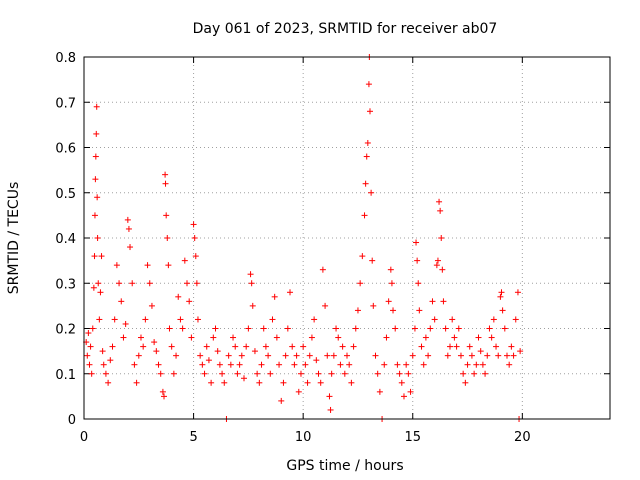 The width and height of the screenshot is (640, 480). What do you see at coordinates (65, 284) in the screenshot?
I see `y-tick-label: 0.3` at bounding box center [65, 284].